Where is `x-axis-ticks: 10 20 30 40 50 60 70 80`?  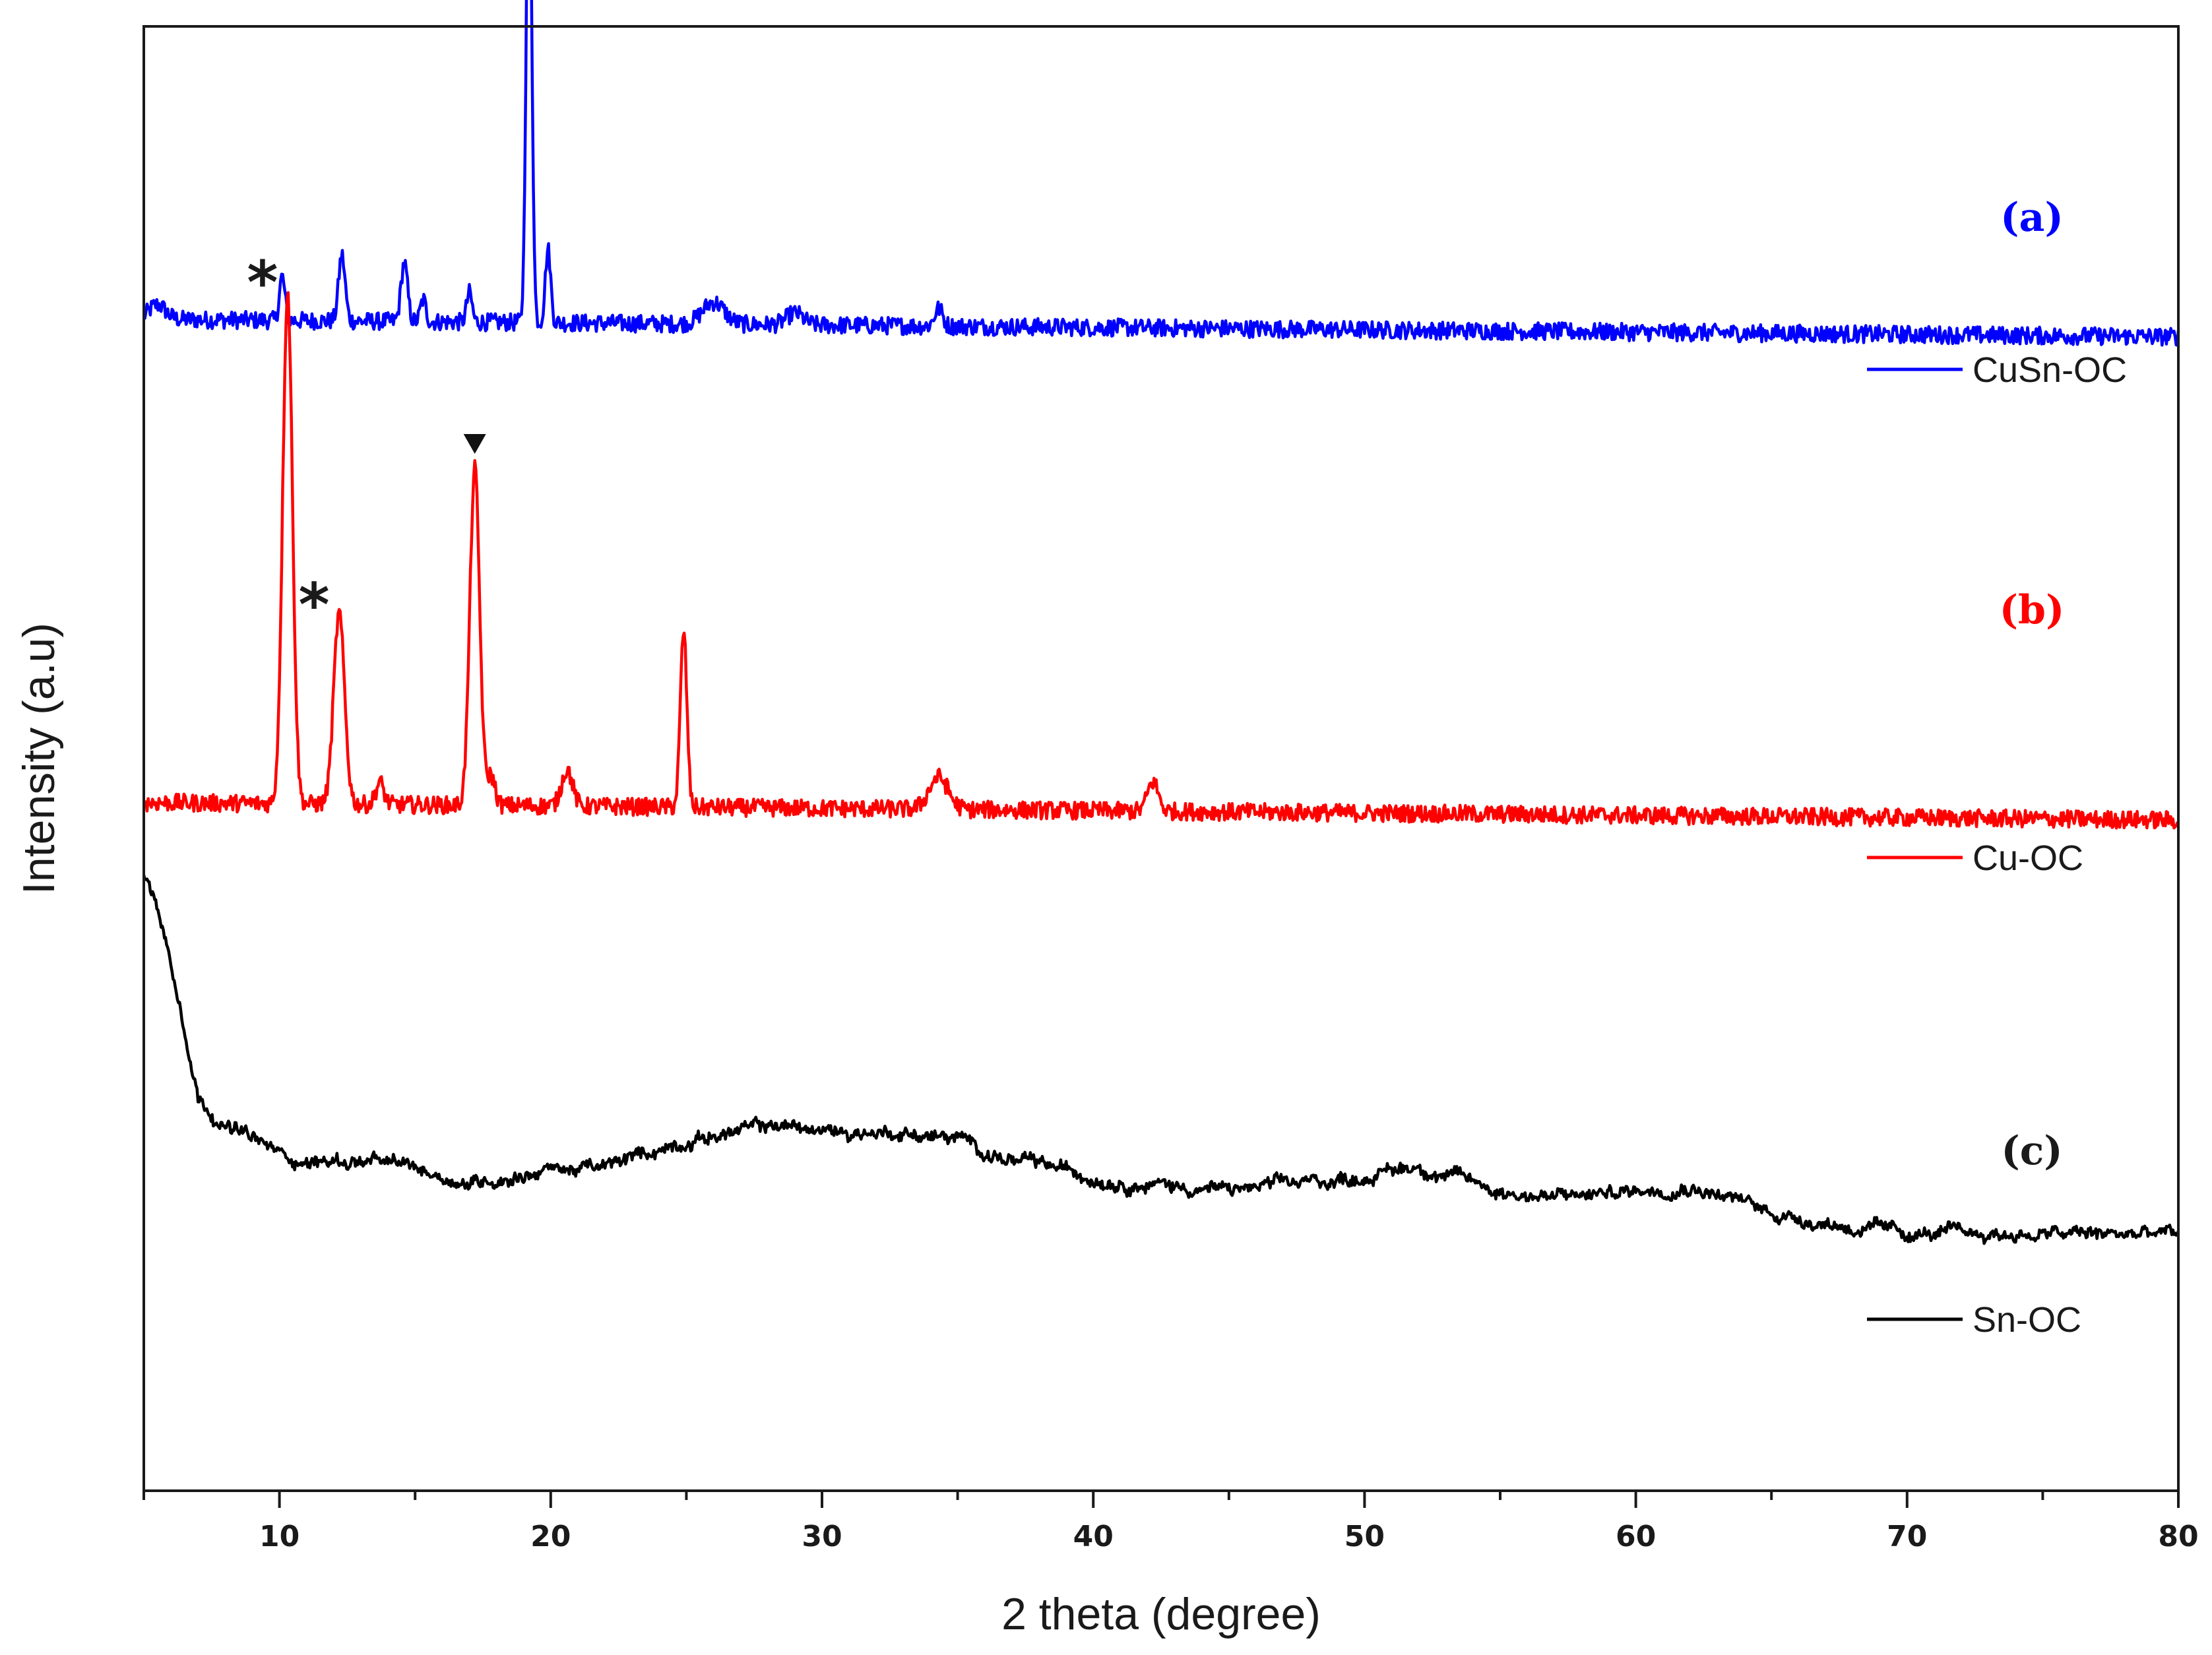 x-axis-ticks: 10 20 30 40 50 60 70 80 is located at coordinates (1170, 1522).